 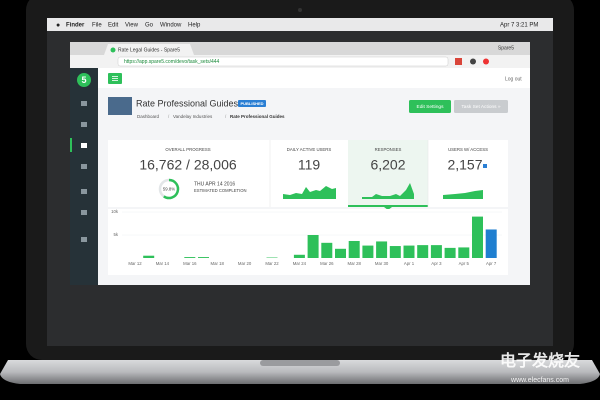 I want to click on breadcrumb: Vandelay Industries, so click(x=193, y=116).